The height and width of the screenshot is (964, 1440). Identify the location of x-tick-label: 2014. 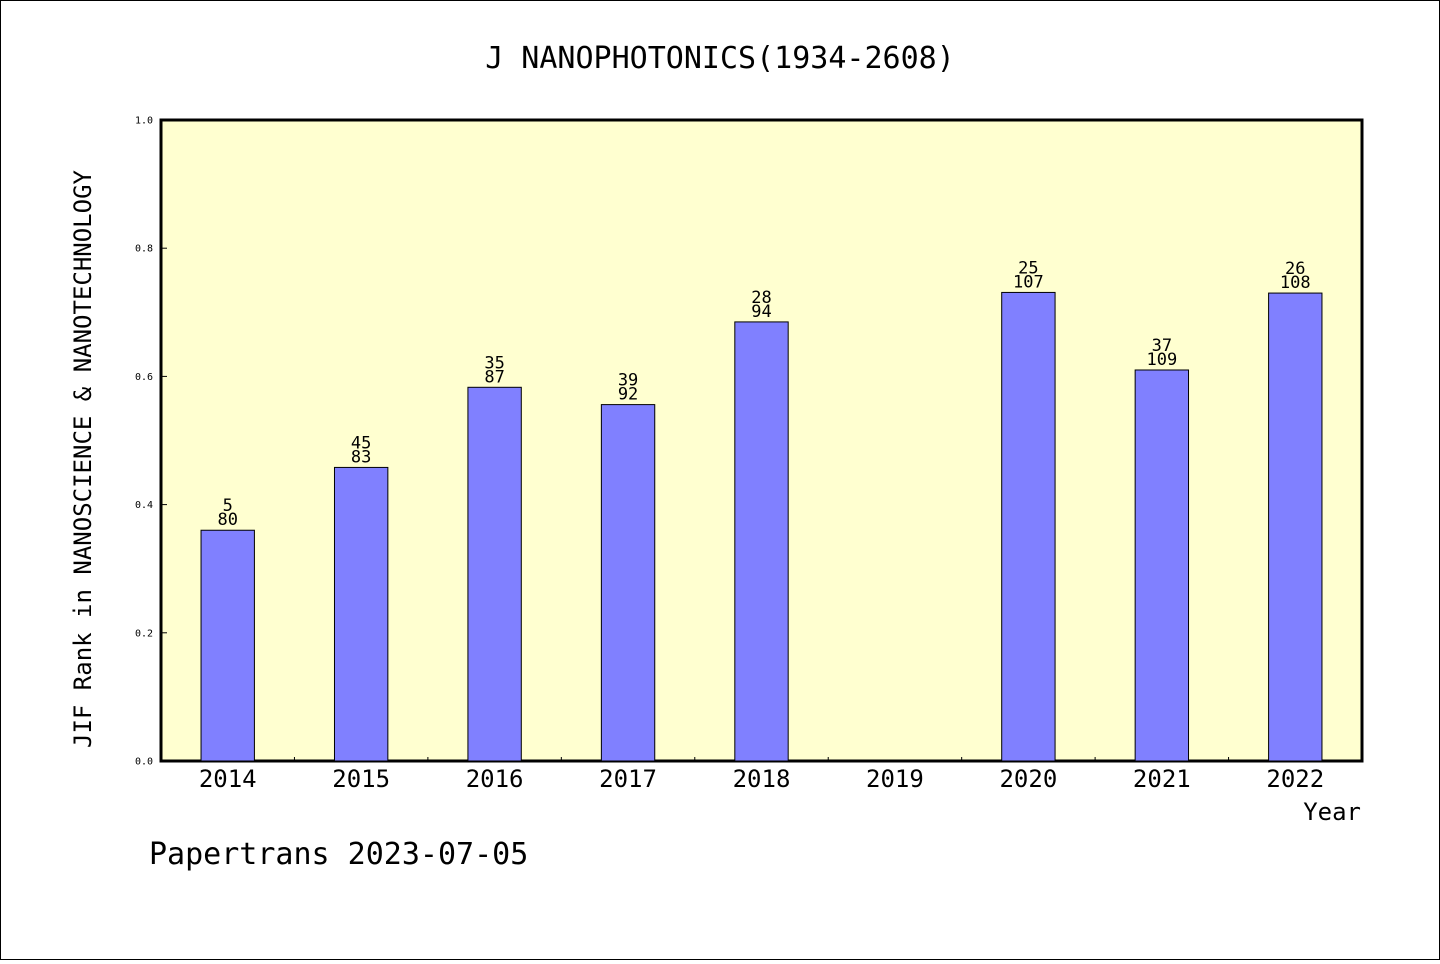
(228, 779).